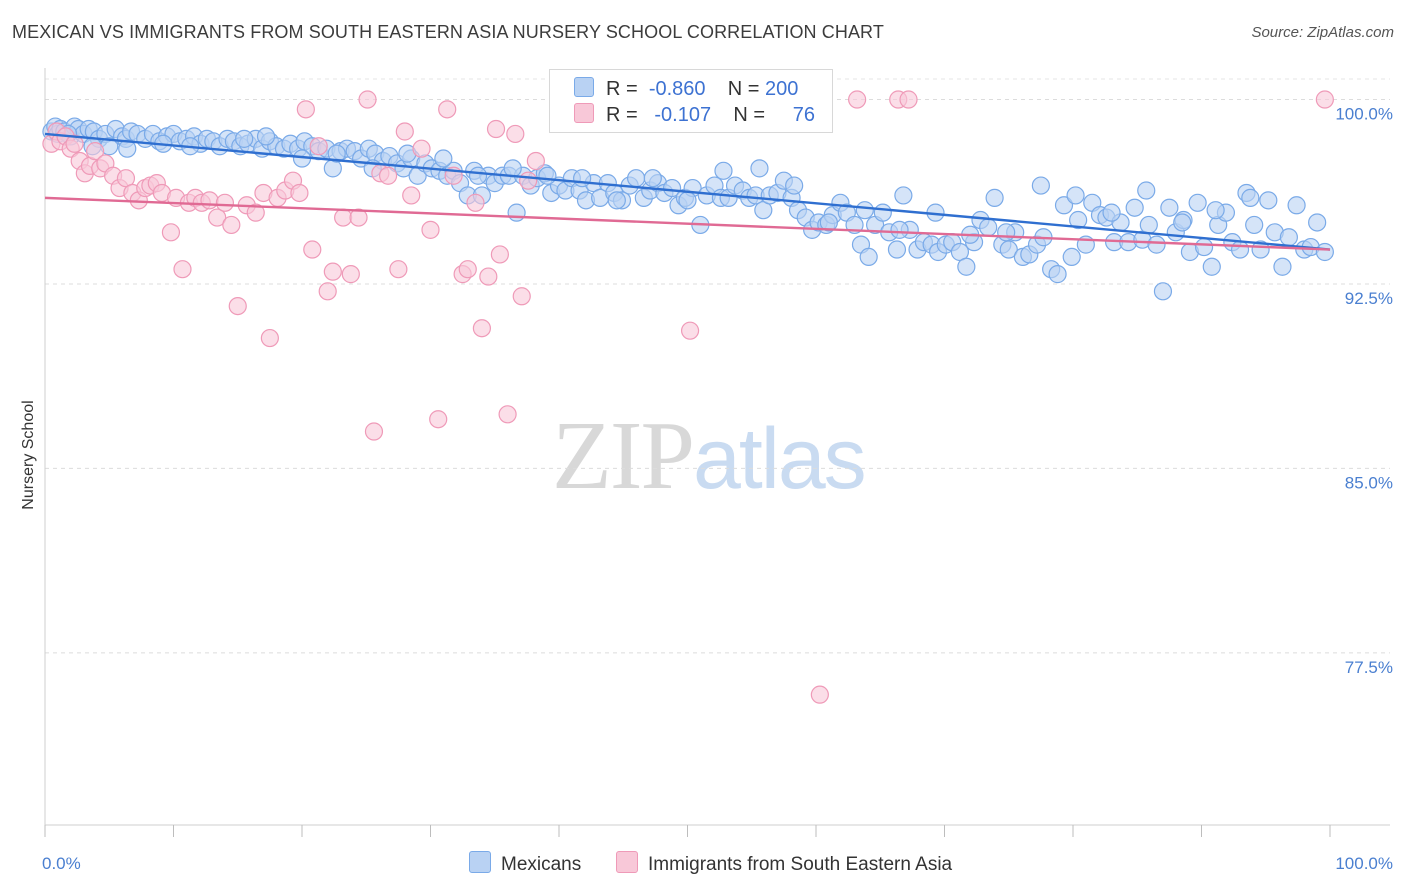 The height and width of the screenshot is (892, 1406). I want to click on stats-legend: R = -0.860 N = 200 R = -0.107 N = 76, so click(691, 101).